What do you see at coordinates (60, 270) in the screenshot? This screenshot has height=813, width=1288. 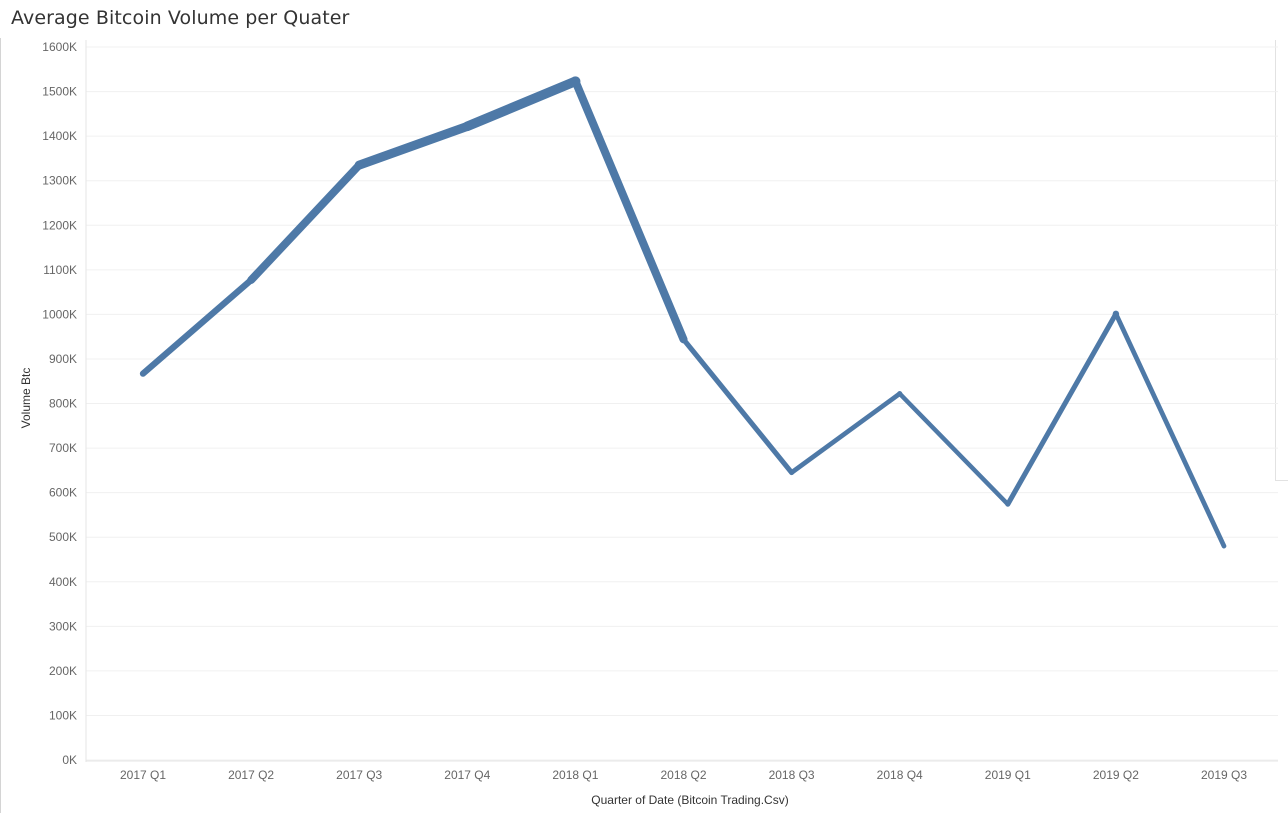 I see `y-tick-label: 1100K` at bounding box center [60, 270].